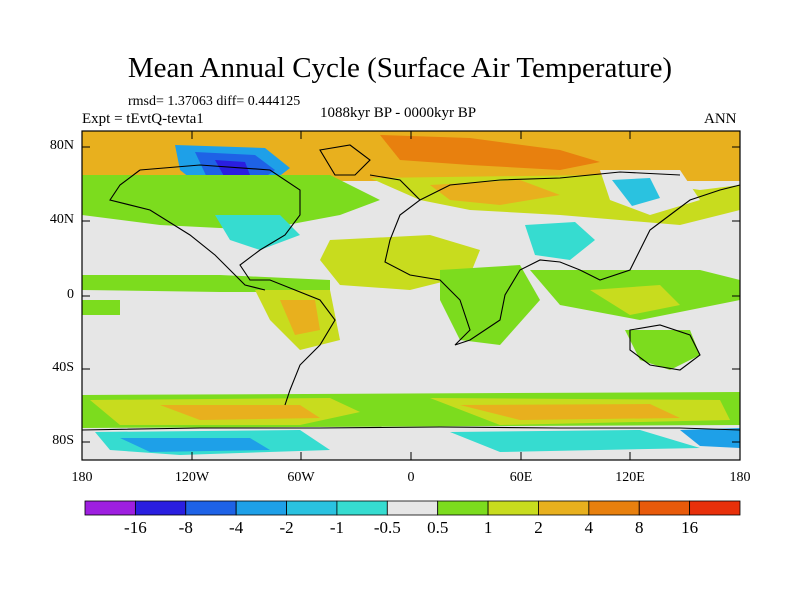 The height and width of the screenshot is (600, 800). Describe the element at coordinates (336, 527) in the screenshot. I see `colorbar-label: -1` at that location.